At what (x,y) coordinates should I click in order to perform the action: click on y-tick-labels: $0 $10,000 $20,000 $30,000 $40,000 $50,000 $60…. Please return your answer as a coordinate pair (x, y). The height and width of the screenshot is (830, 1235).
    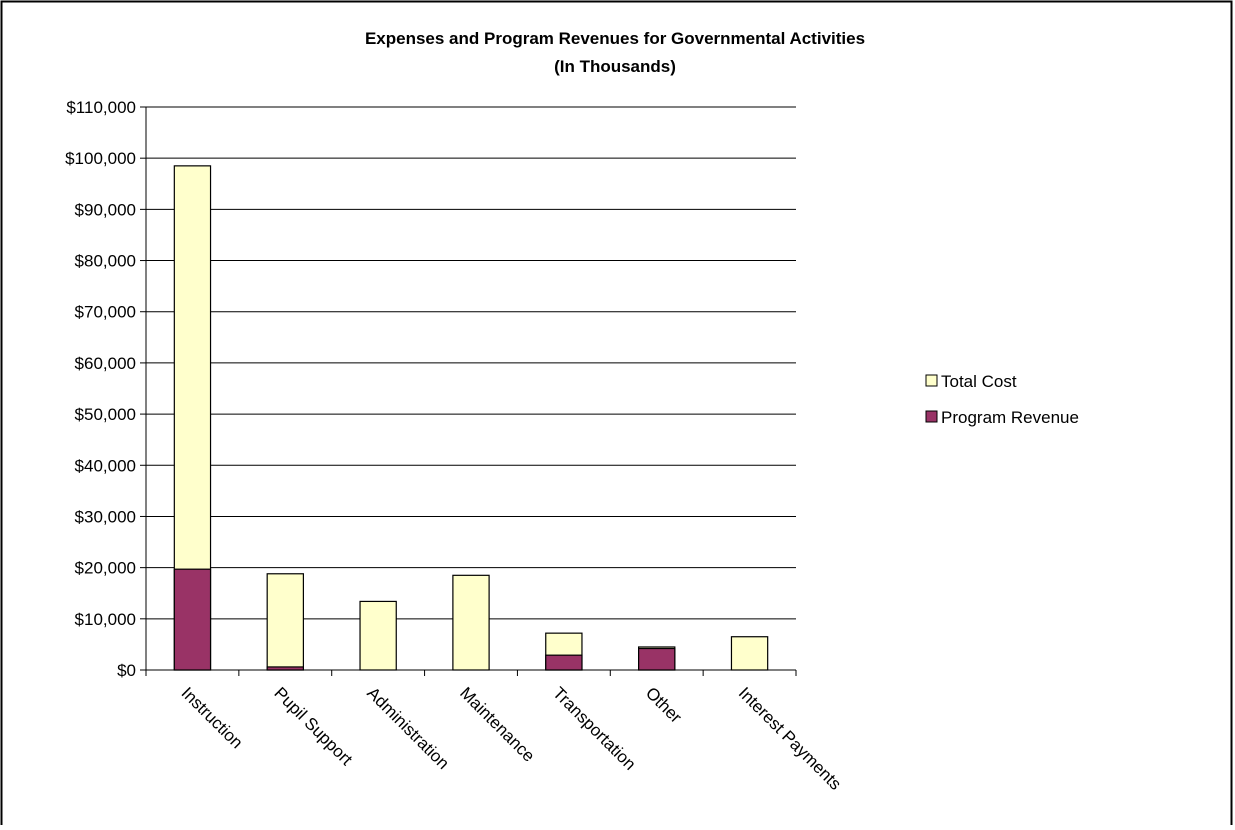
    Looking at the image, I should click on (100, 389).